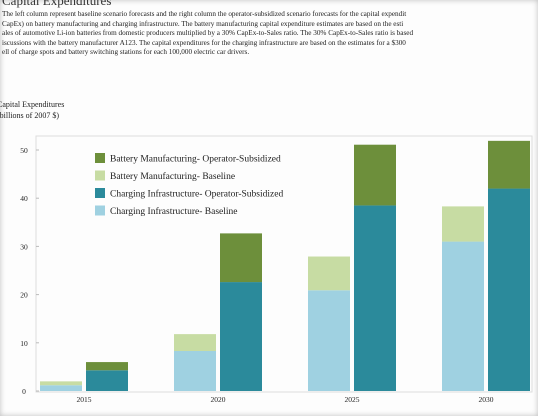 The image size is (538, 416). What do you see at coordinates (486, 399) in the screenshot?
I see `x-tick-label: 2030` at bounding box center [486, 399].